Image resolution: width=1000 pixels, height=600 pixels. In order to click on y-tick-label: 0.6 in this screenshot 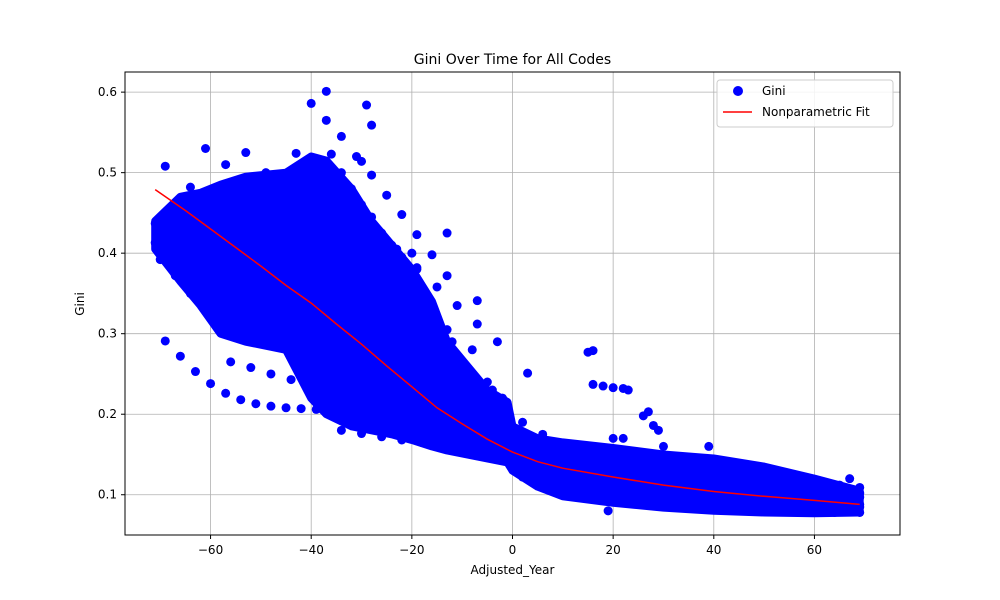, I will do `click(107, 92)`.